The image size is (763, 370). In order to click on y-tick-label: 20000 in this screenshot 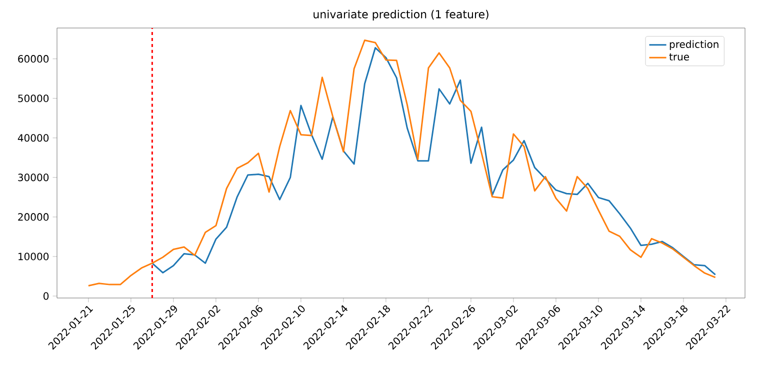, I will do `click(33, 217)`.